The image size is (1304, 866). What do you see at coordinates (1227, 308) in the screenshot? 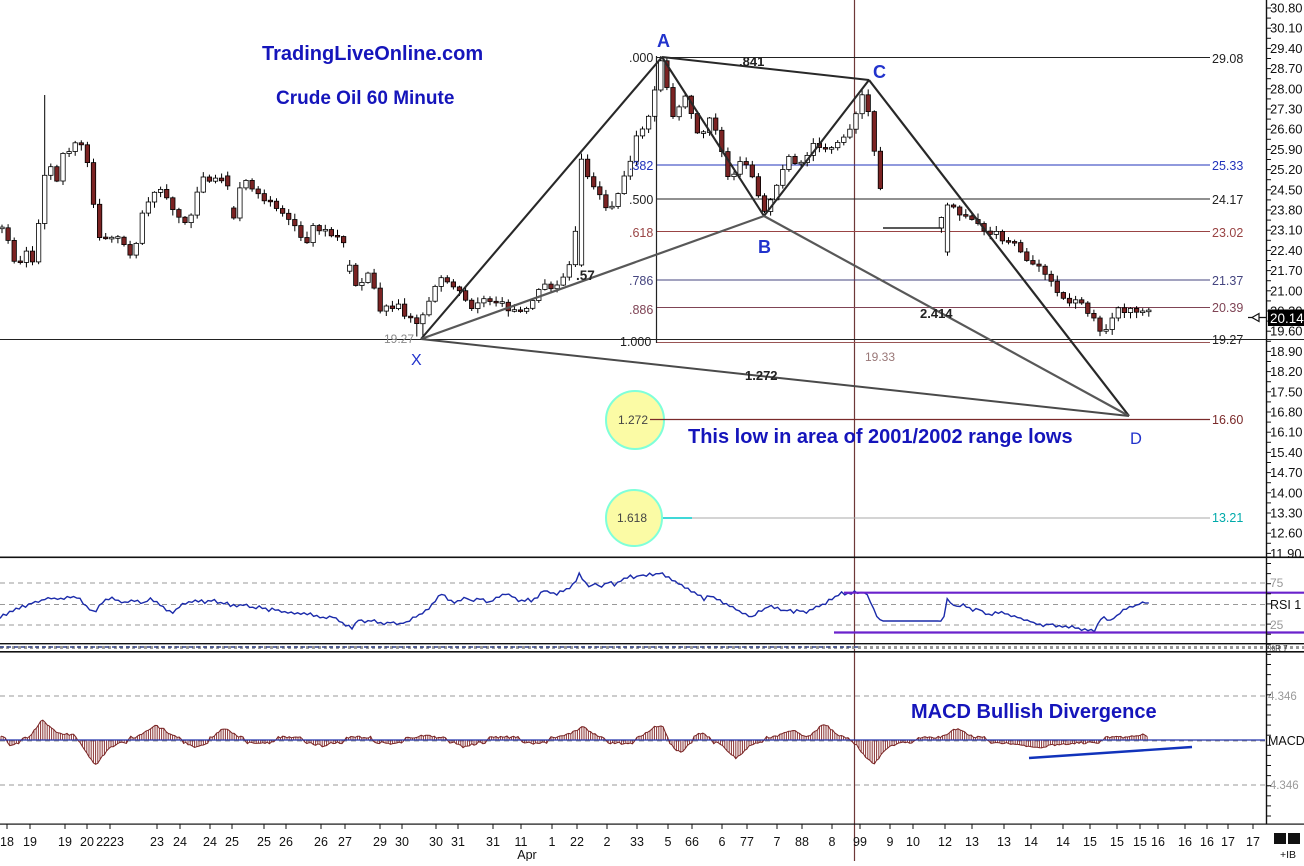
I see `svg-text: 20.39` at bounding box center [1227, 308].